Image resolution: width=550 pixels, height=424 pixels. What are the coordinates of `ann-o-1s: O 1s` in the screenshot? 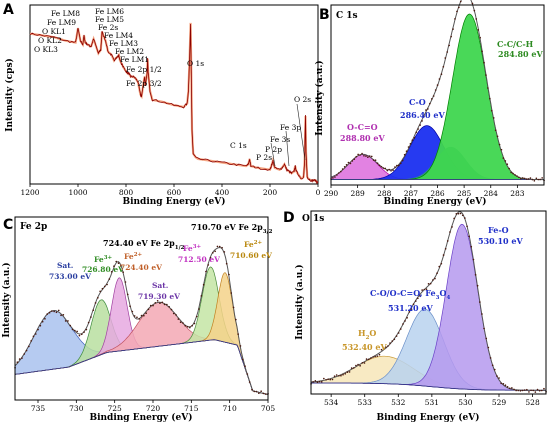 It's located at (195, 63).